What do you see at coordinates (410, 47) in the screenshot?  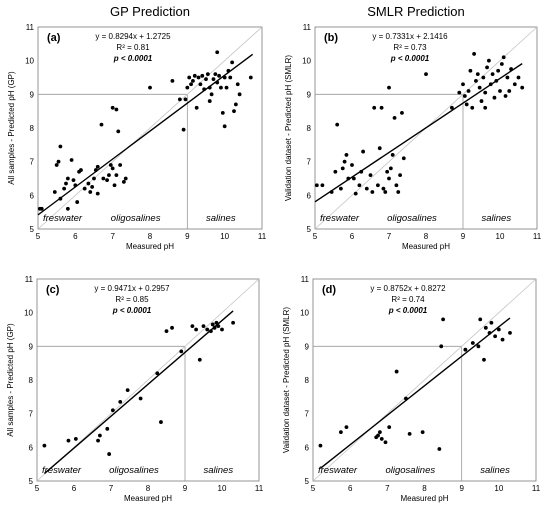 I see `r-squared: R² = 0.73` at bounding box center [410, 47].